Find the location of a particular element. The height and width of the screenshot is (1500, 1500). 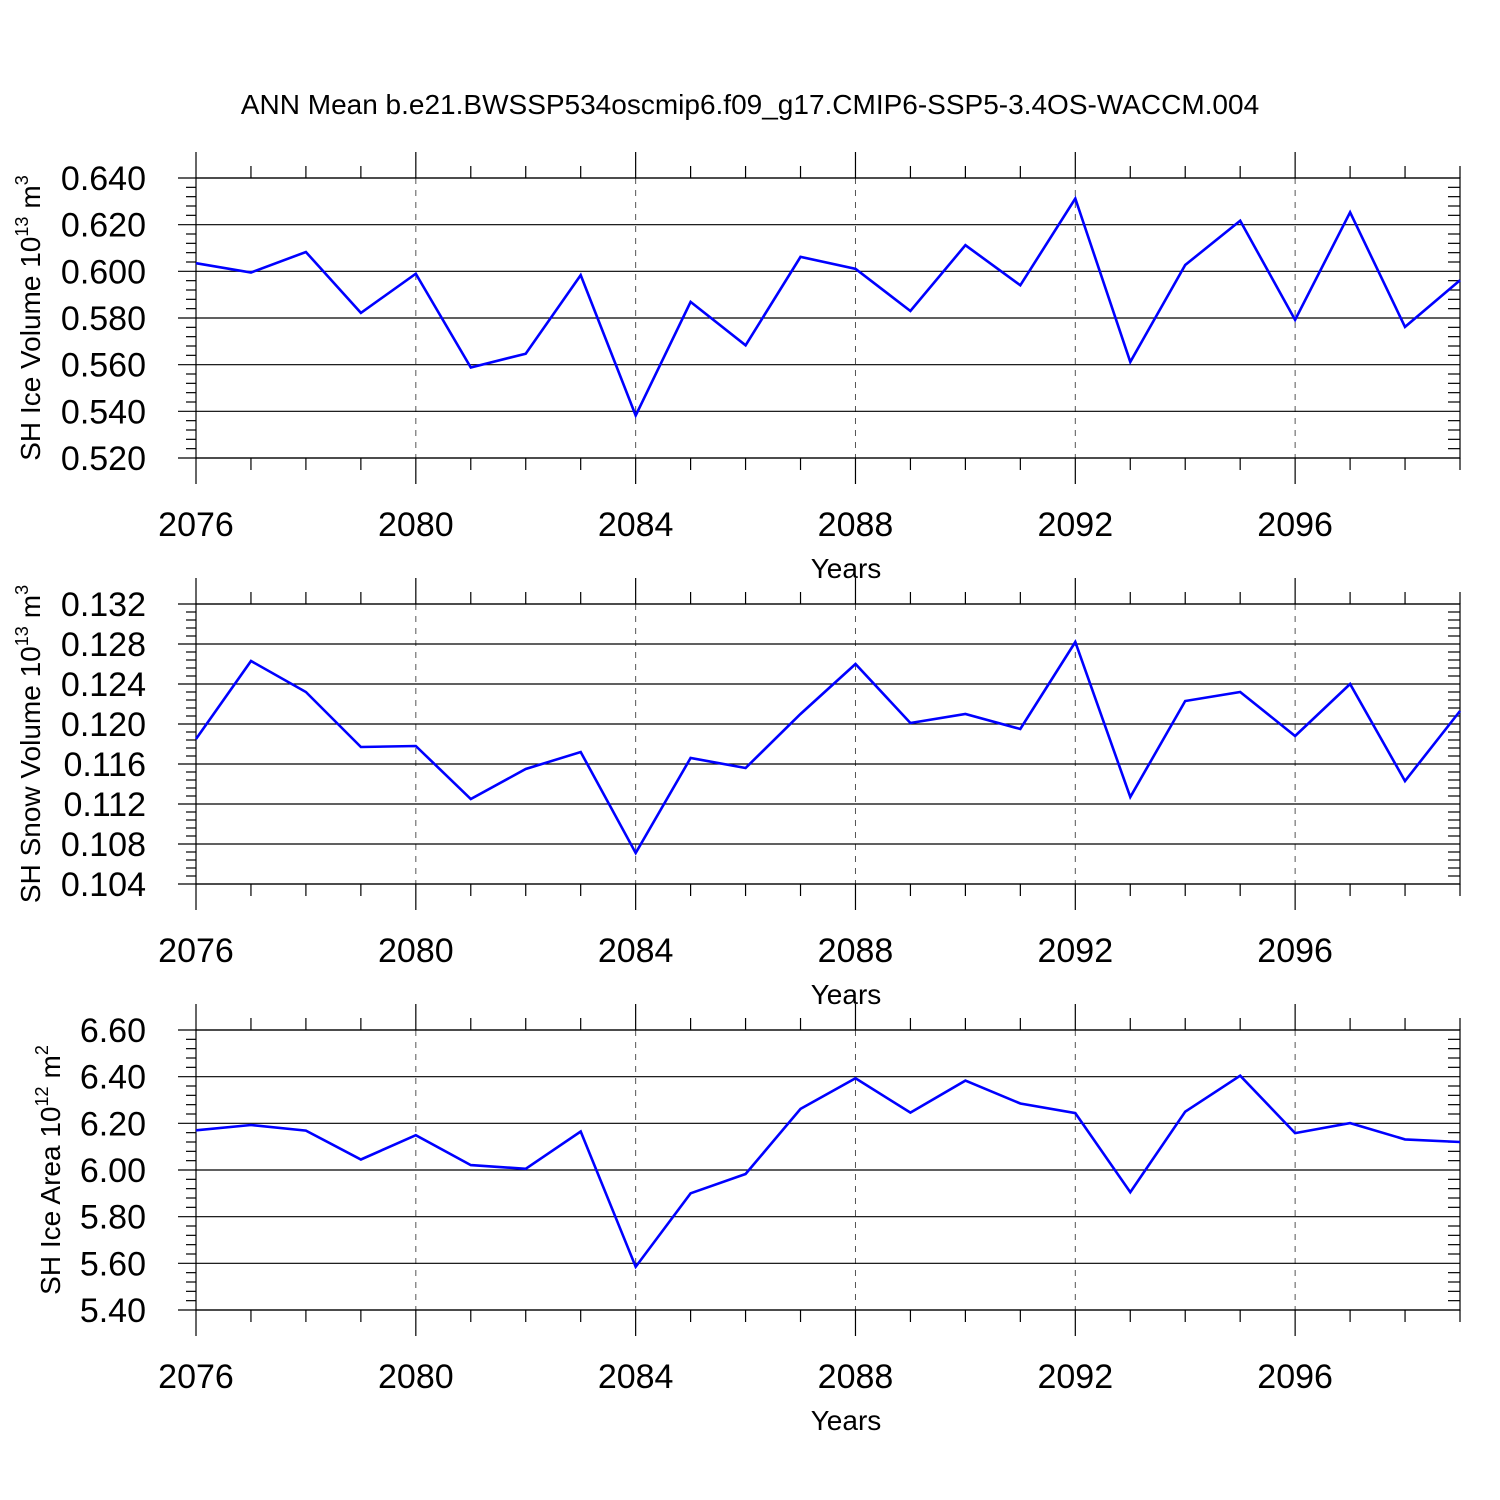

y-tick-label: 0.640 is located at coordinates (103, 179).